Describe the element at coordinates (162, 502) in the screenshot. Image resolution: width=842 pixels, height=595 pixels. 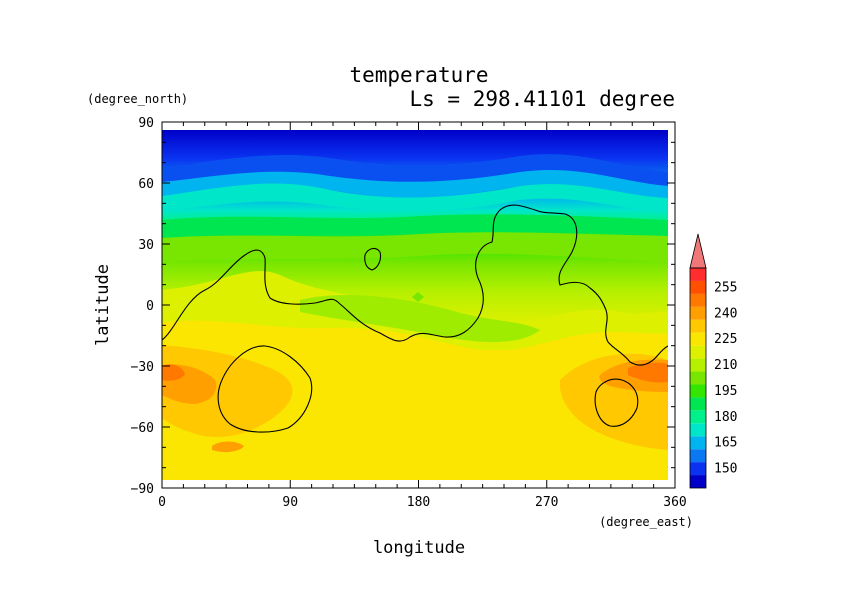
I see `x-tick-label: 0` at that location.